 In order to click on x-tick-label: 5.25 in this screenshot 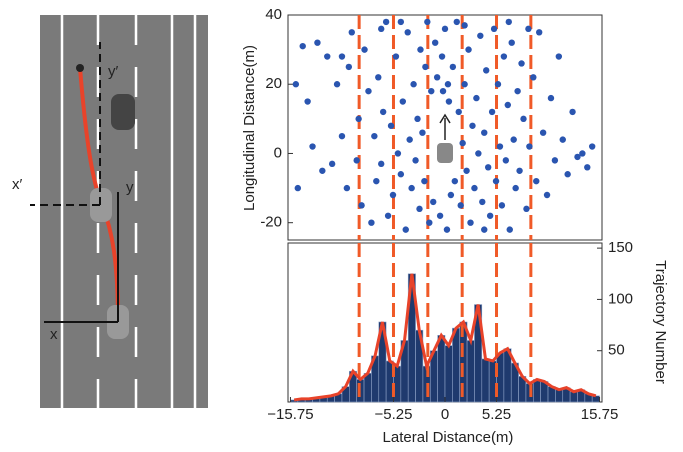, I will do `click(496, 414)`.